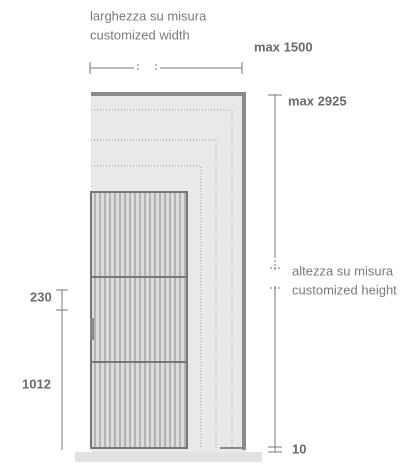 The height and width of the screenshot is (464, 417). What do you see at coordinates (299, 448) in the screenshot?
I see `bottom-gap: 10` at bounding box center [299, 448].